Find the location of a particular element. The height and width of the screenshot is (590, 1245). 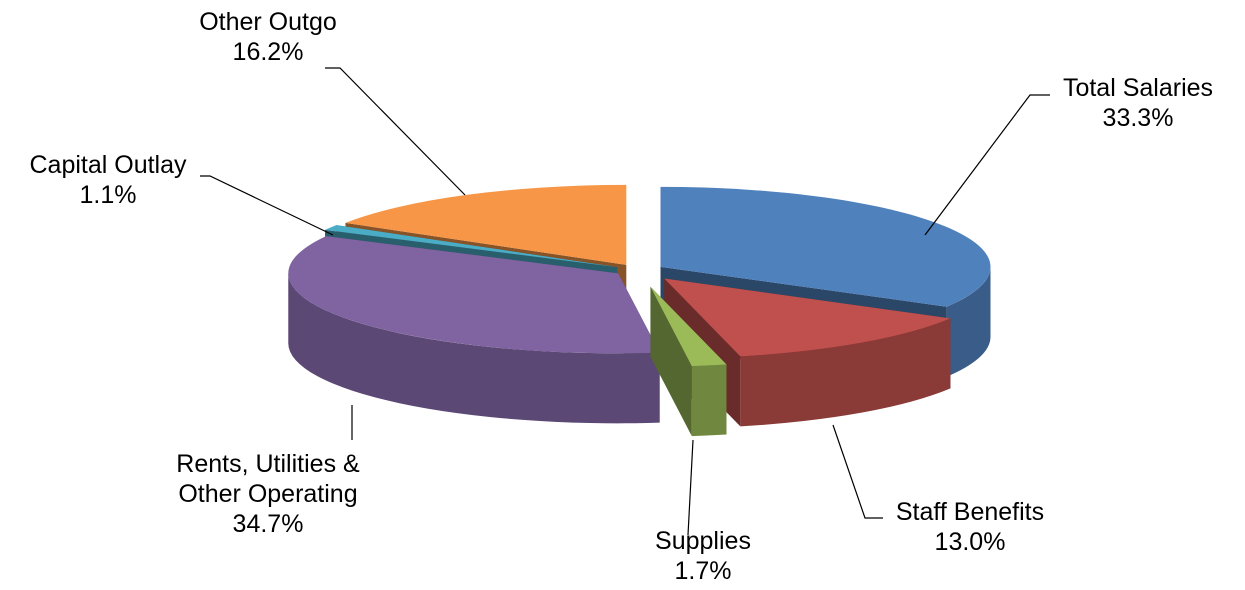

slice-name: Capital Outlay is located at coordinates (108, 165).